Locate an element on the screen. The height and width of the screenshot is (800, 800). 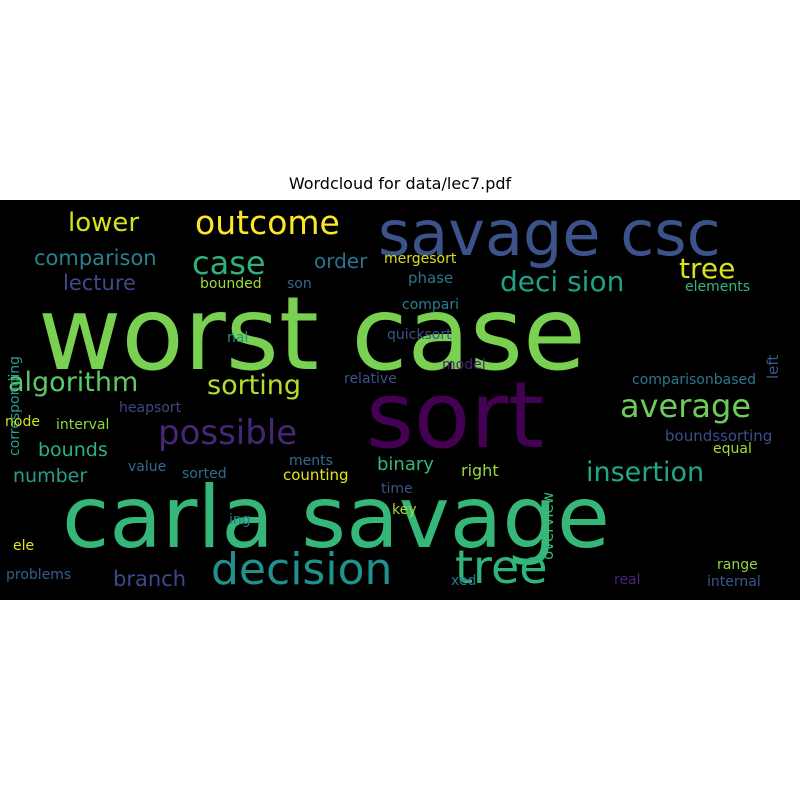
word-sorting-9: sorting is located at coordinates (254, 385).